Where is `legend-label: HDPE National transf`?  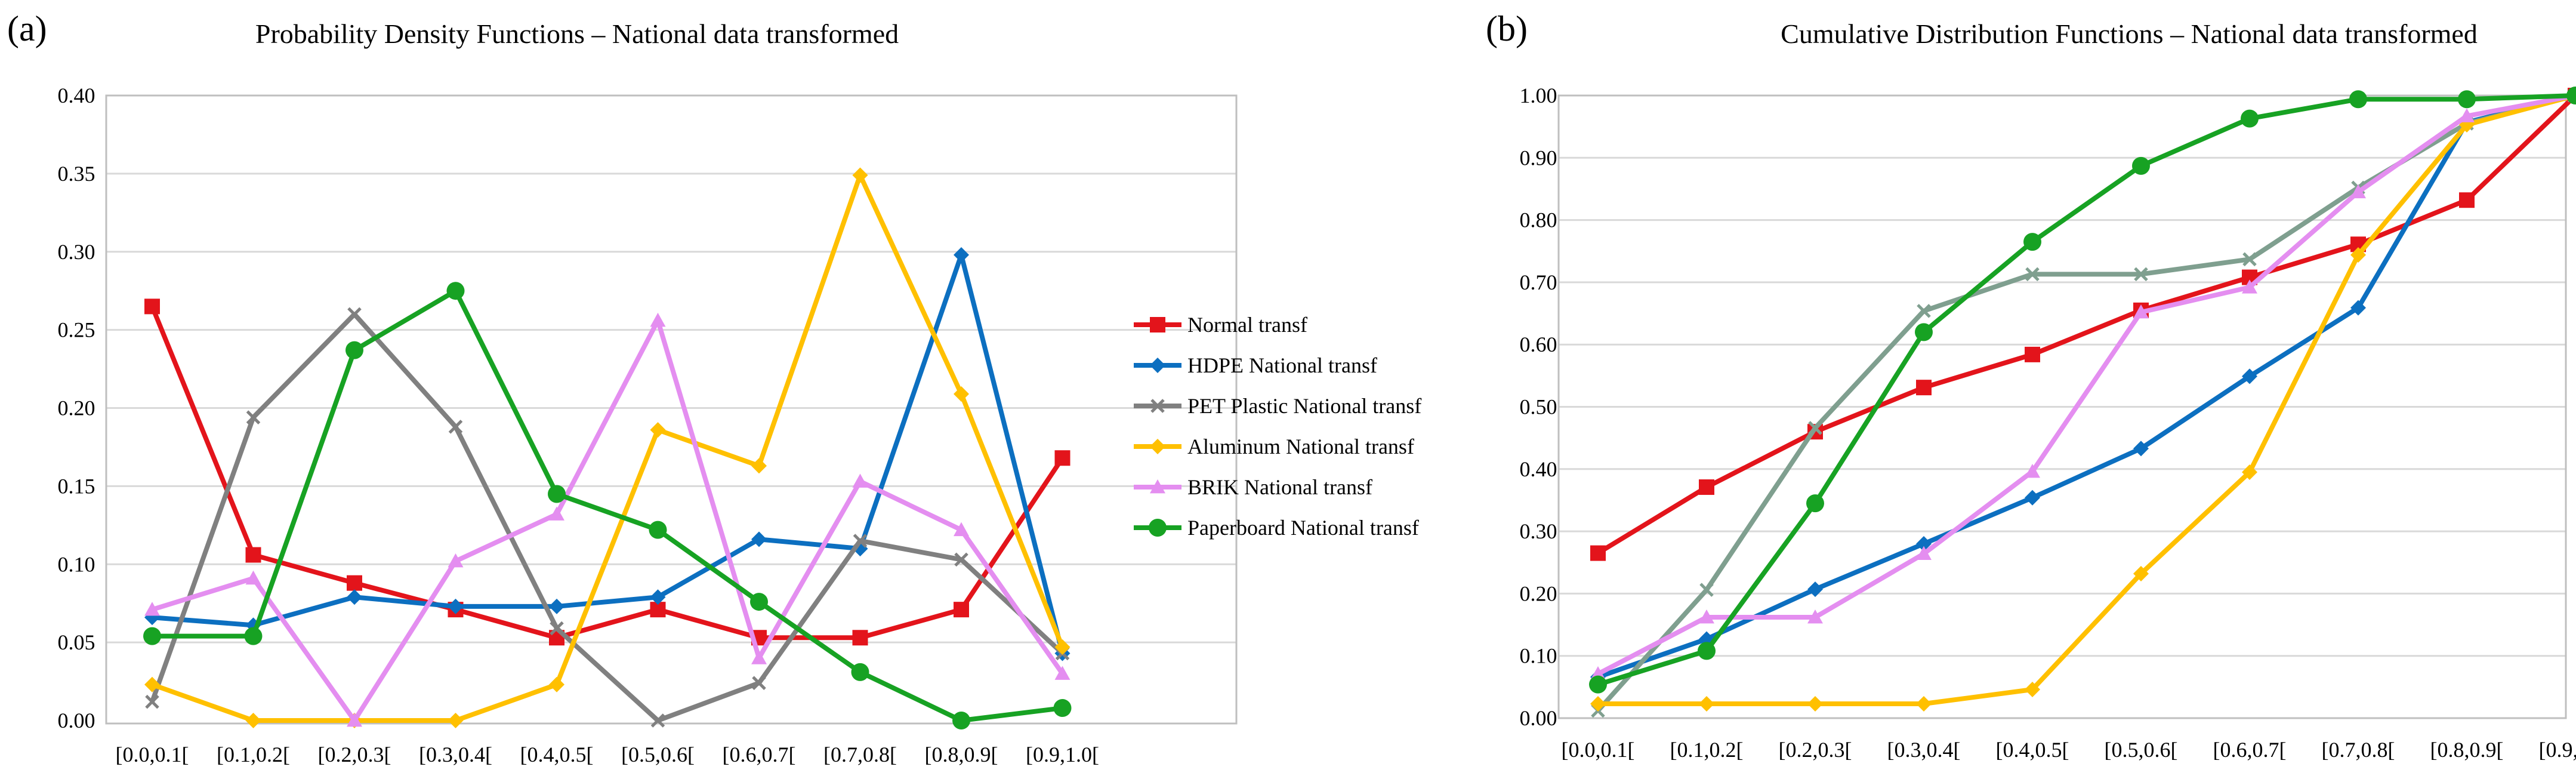
legend-label: HDPE National transf is located at coordinates (1282, 365).